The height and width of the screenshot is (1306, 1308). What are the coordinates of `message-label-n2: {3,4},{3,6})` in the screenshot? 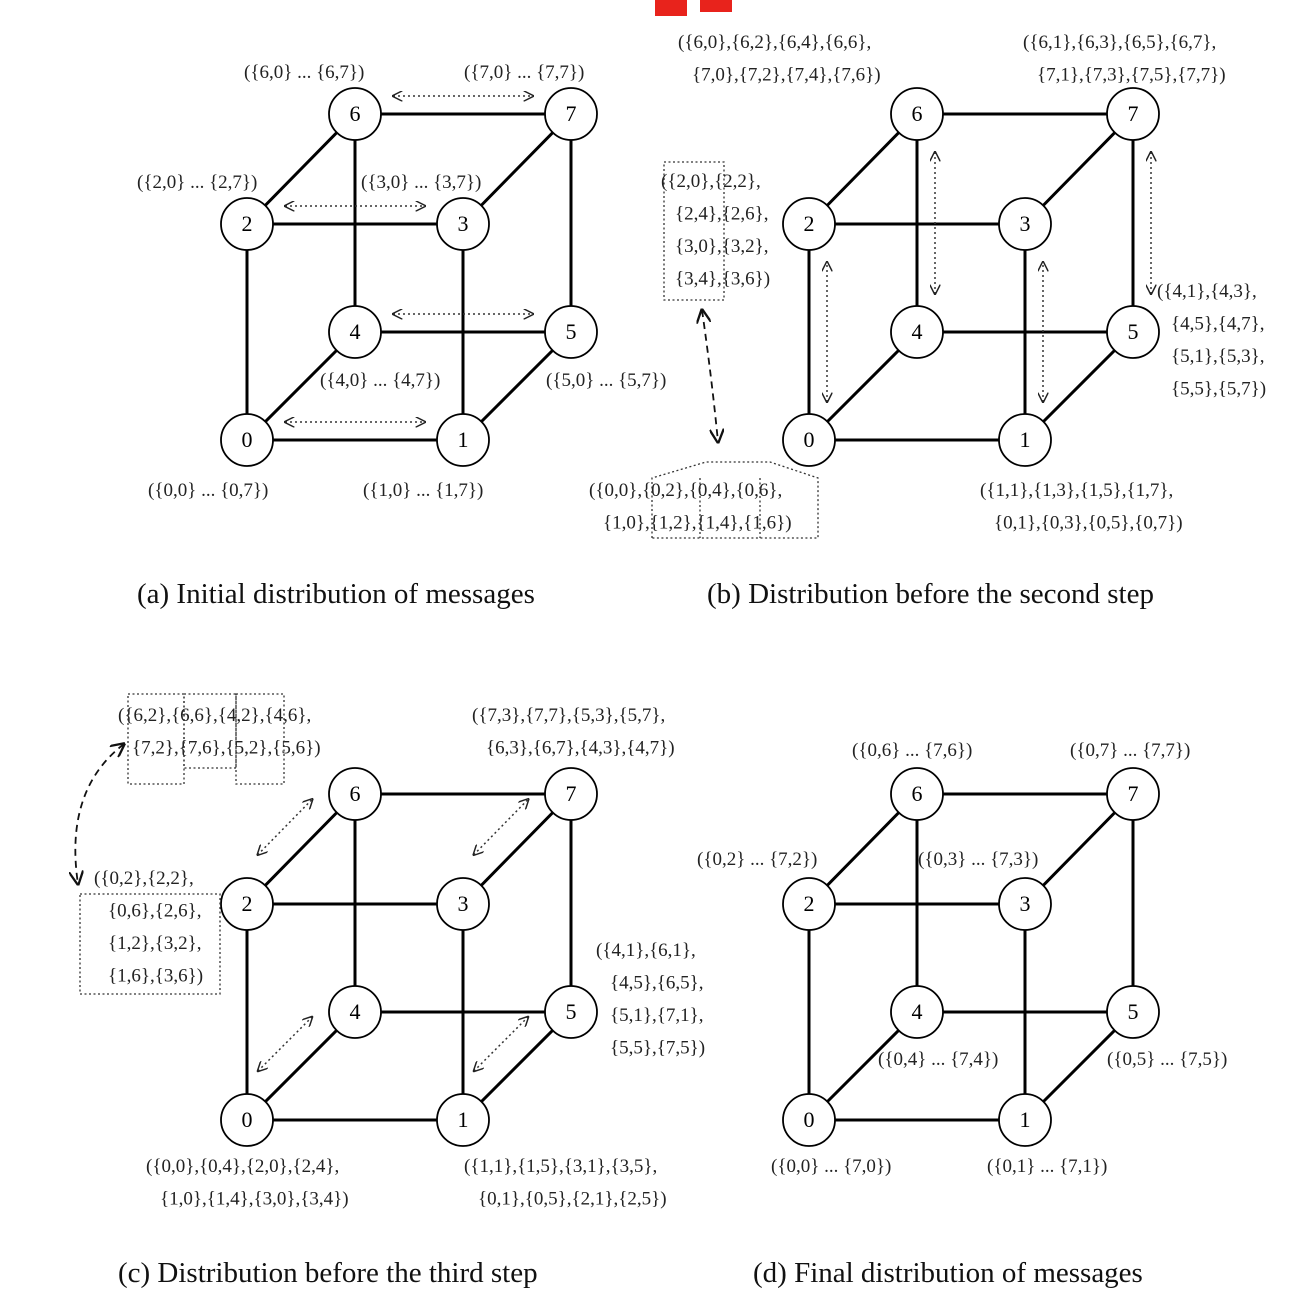 It's located at (722, 279).